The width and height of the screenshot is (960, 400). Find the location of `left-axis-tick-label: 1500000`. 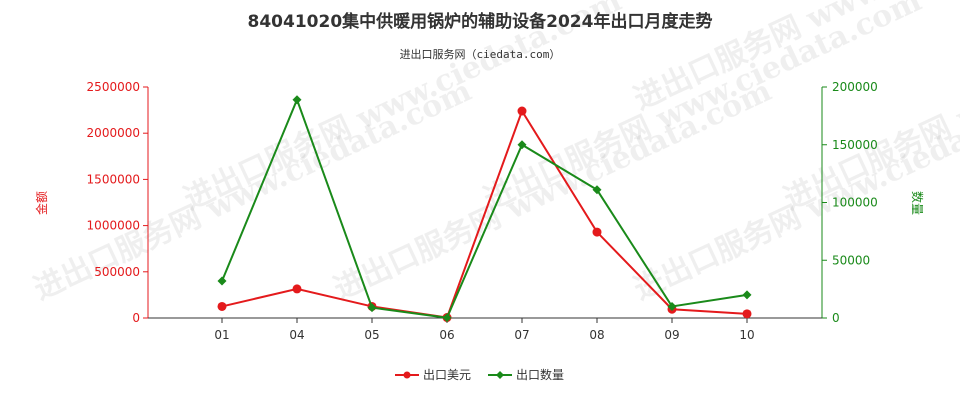

left-axis-tick-label: 1500000 is located at coordinates (113, 179).